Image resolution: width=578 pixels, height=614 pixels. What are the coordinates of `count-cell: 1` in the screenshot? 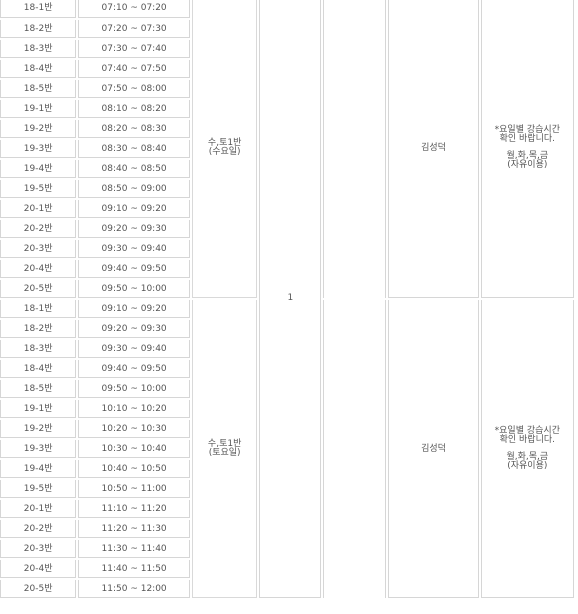 It's located at (290, 299).